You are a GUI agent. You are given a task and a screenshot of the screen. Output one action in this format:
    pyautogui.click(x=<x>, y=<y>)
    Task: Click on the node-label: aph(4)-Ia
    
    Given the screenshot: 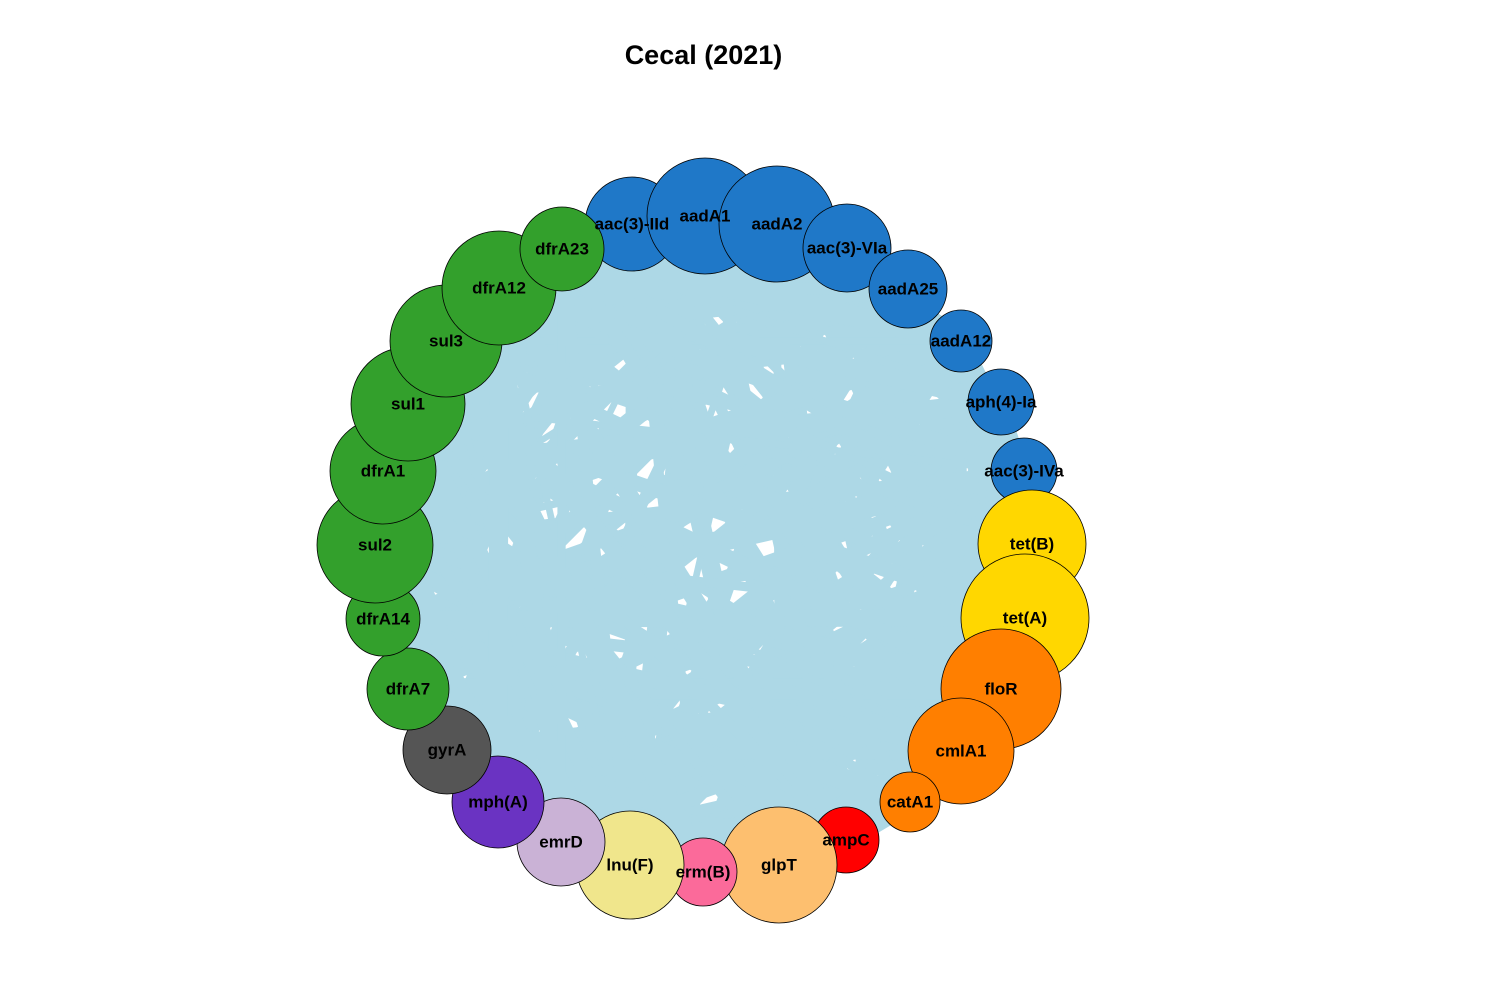 What is the action you would take?
    pyautogui.click(x=1001, y=402)
    